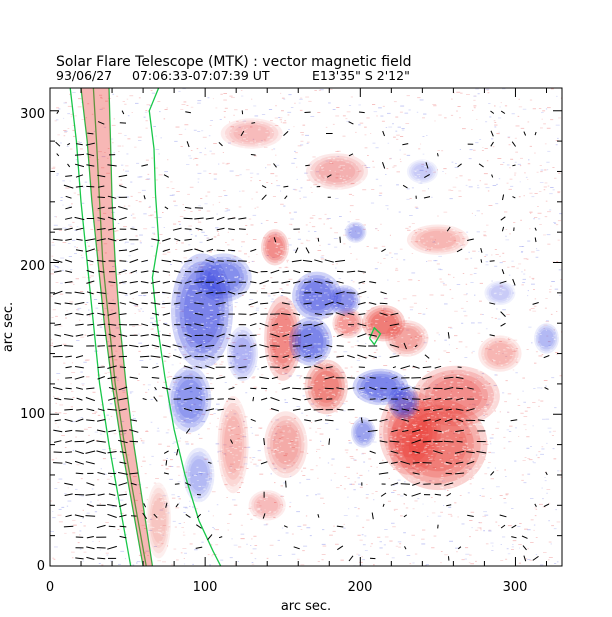 The image size is (612, 617). Describe the element at coordinates (198, 475) in the screenshot. I see `negative-polarity-region` at that location.